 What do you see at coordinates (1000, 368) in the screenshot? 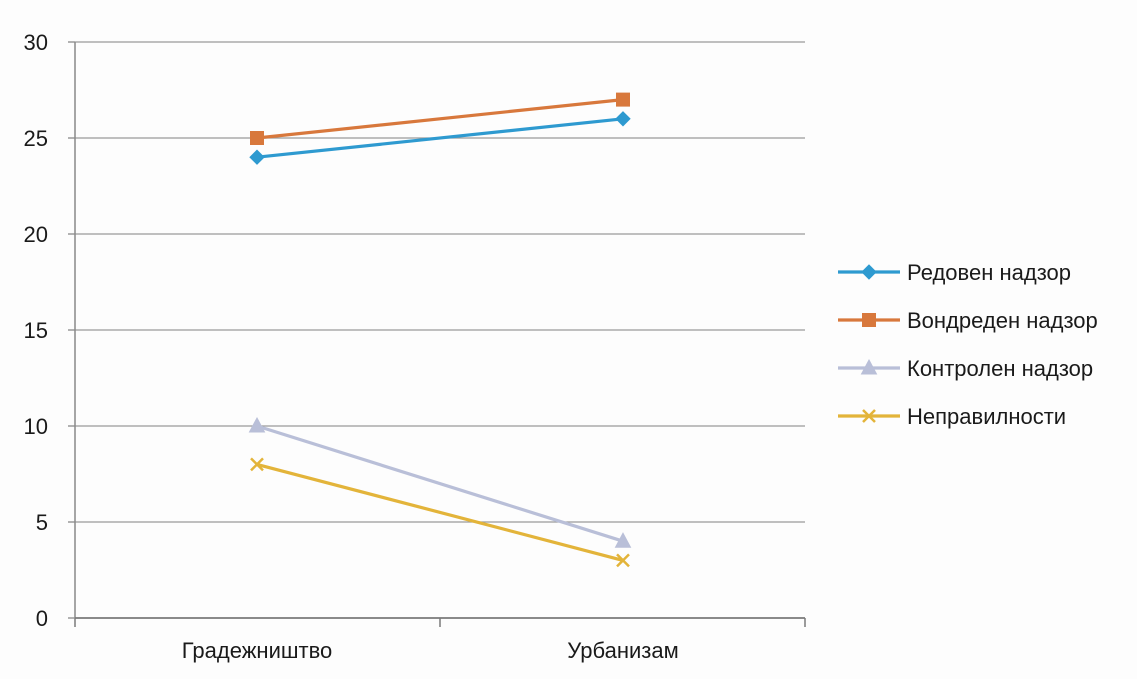
I see `legend-label: Контролен надзор` at bounding box center [1000, 368].